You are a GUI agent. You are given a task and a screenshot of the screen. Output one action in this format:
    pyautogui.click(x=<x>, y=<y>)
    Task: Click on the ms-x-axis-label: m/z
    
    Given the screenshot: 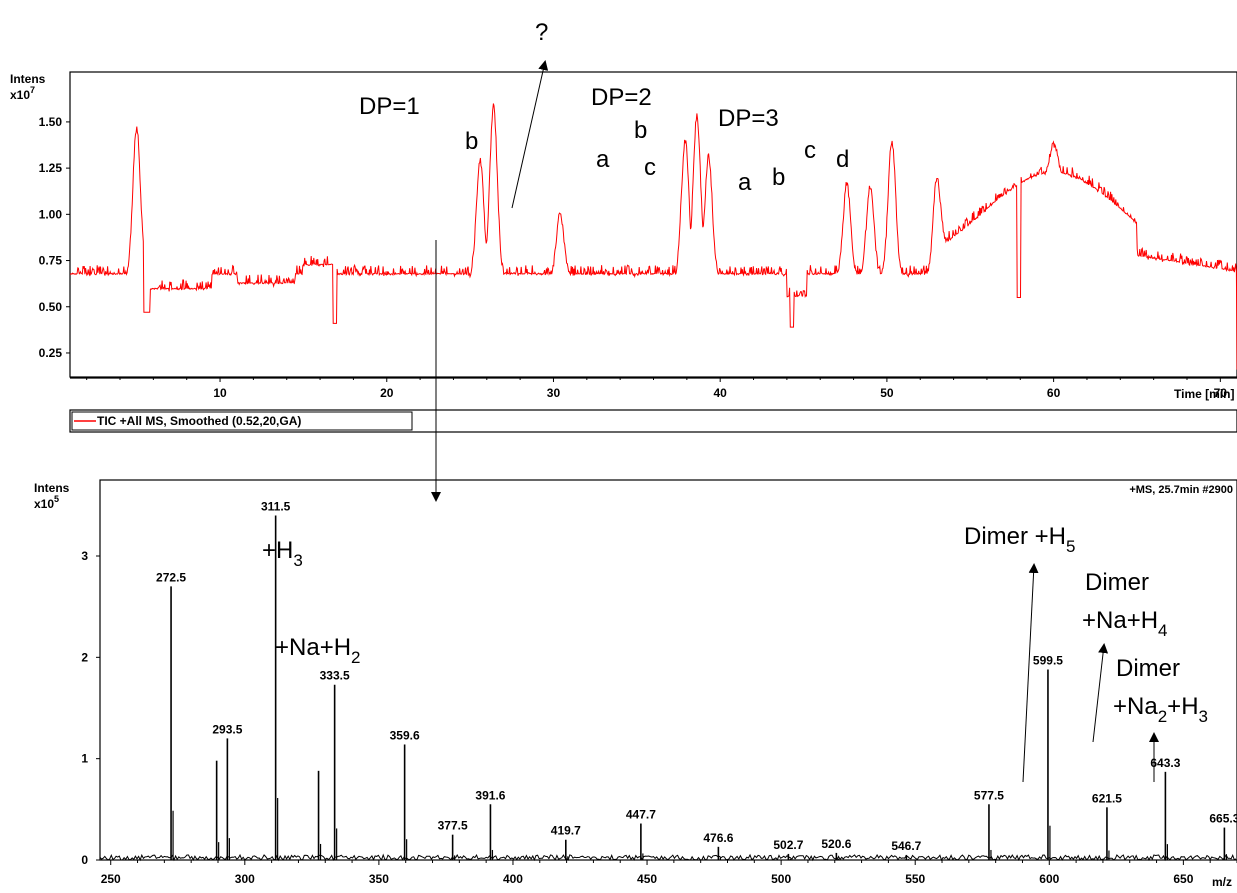 What is the action you would take?
    pyautogui.click(x=1222, y=882)
    